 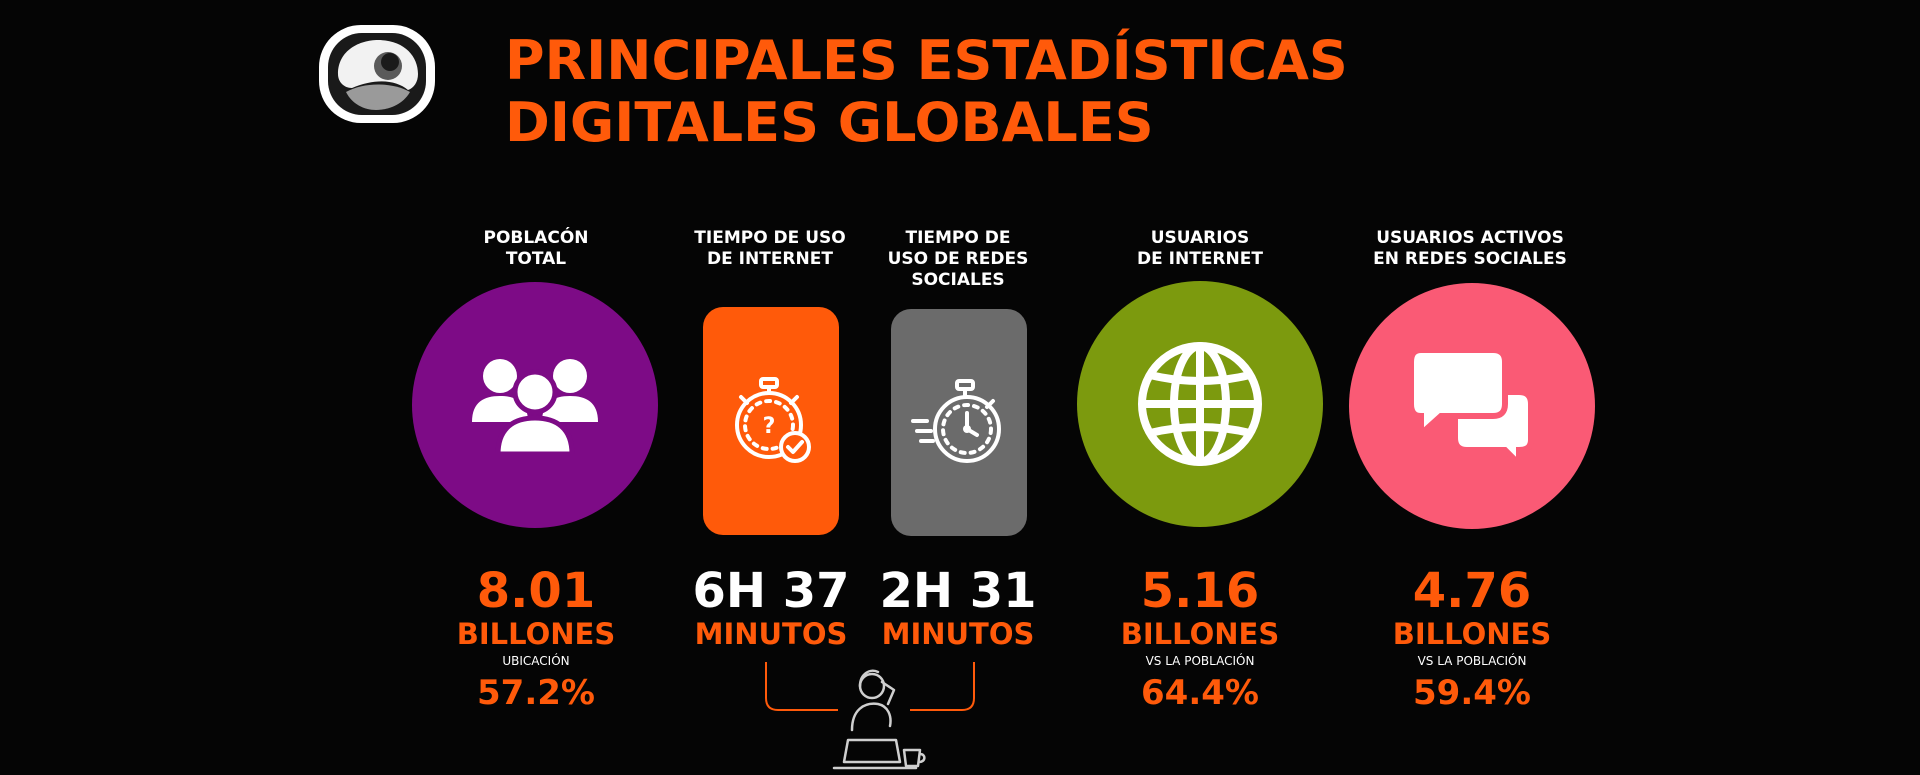 I want to click on fast-stopwatch-icon, so click(x=956, y=420).